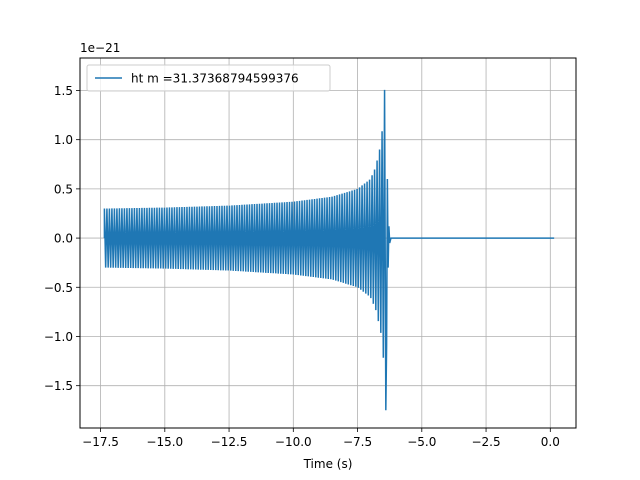  I want to click on y-tick-label: −0.5, so click(58, 288).